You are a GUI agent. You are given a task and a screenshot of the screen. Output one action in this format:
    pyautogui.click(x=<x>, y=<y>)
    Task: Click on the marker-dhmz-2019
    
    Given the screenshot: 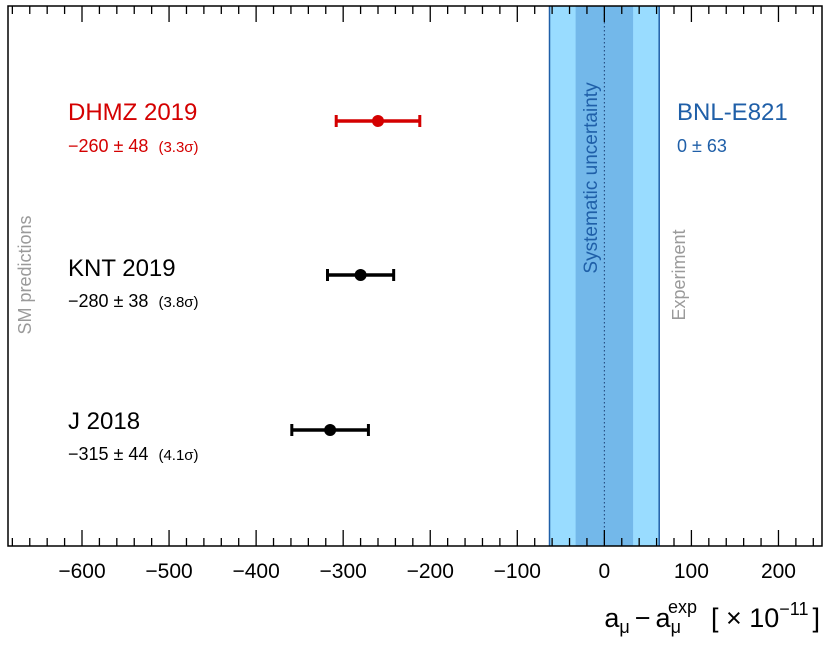 What is the action you would take?
    pyautogui.click(x=378, y=121)
    